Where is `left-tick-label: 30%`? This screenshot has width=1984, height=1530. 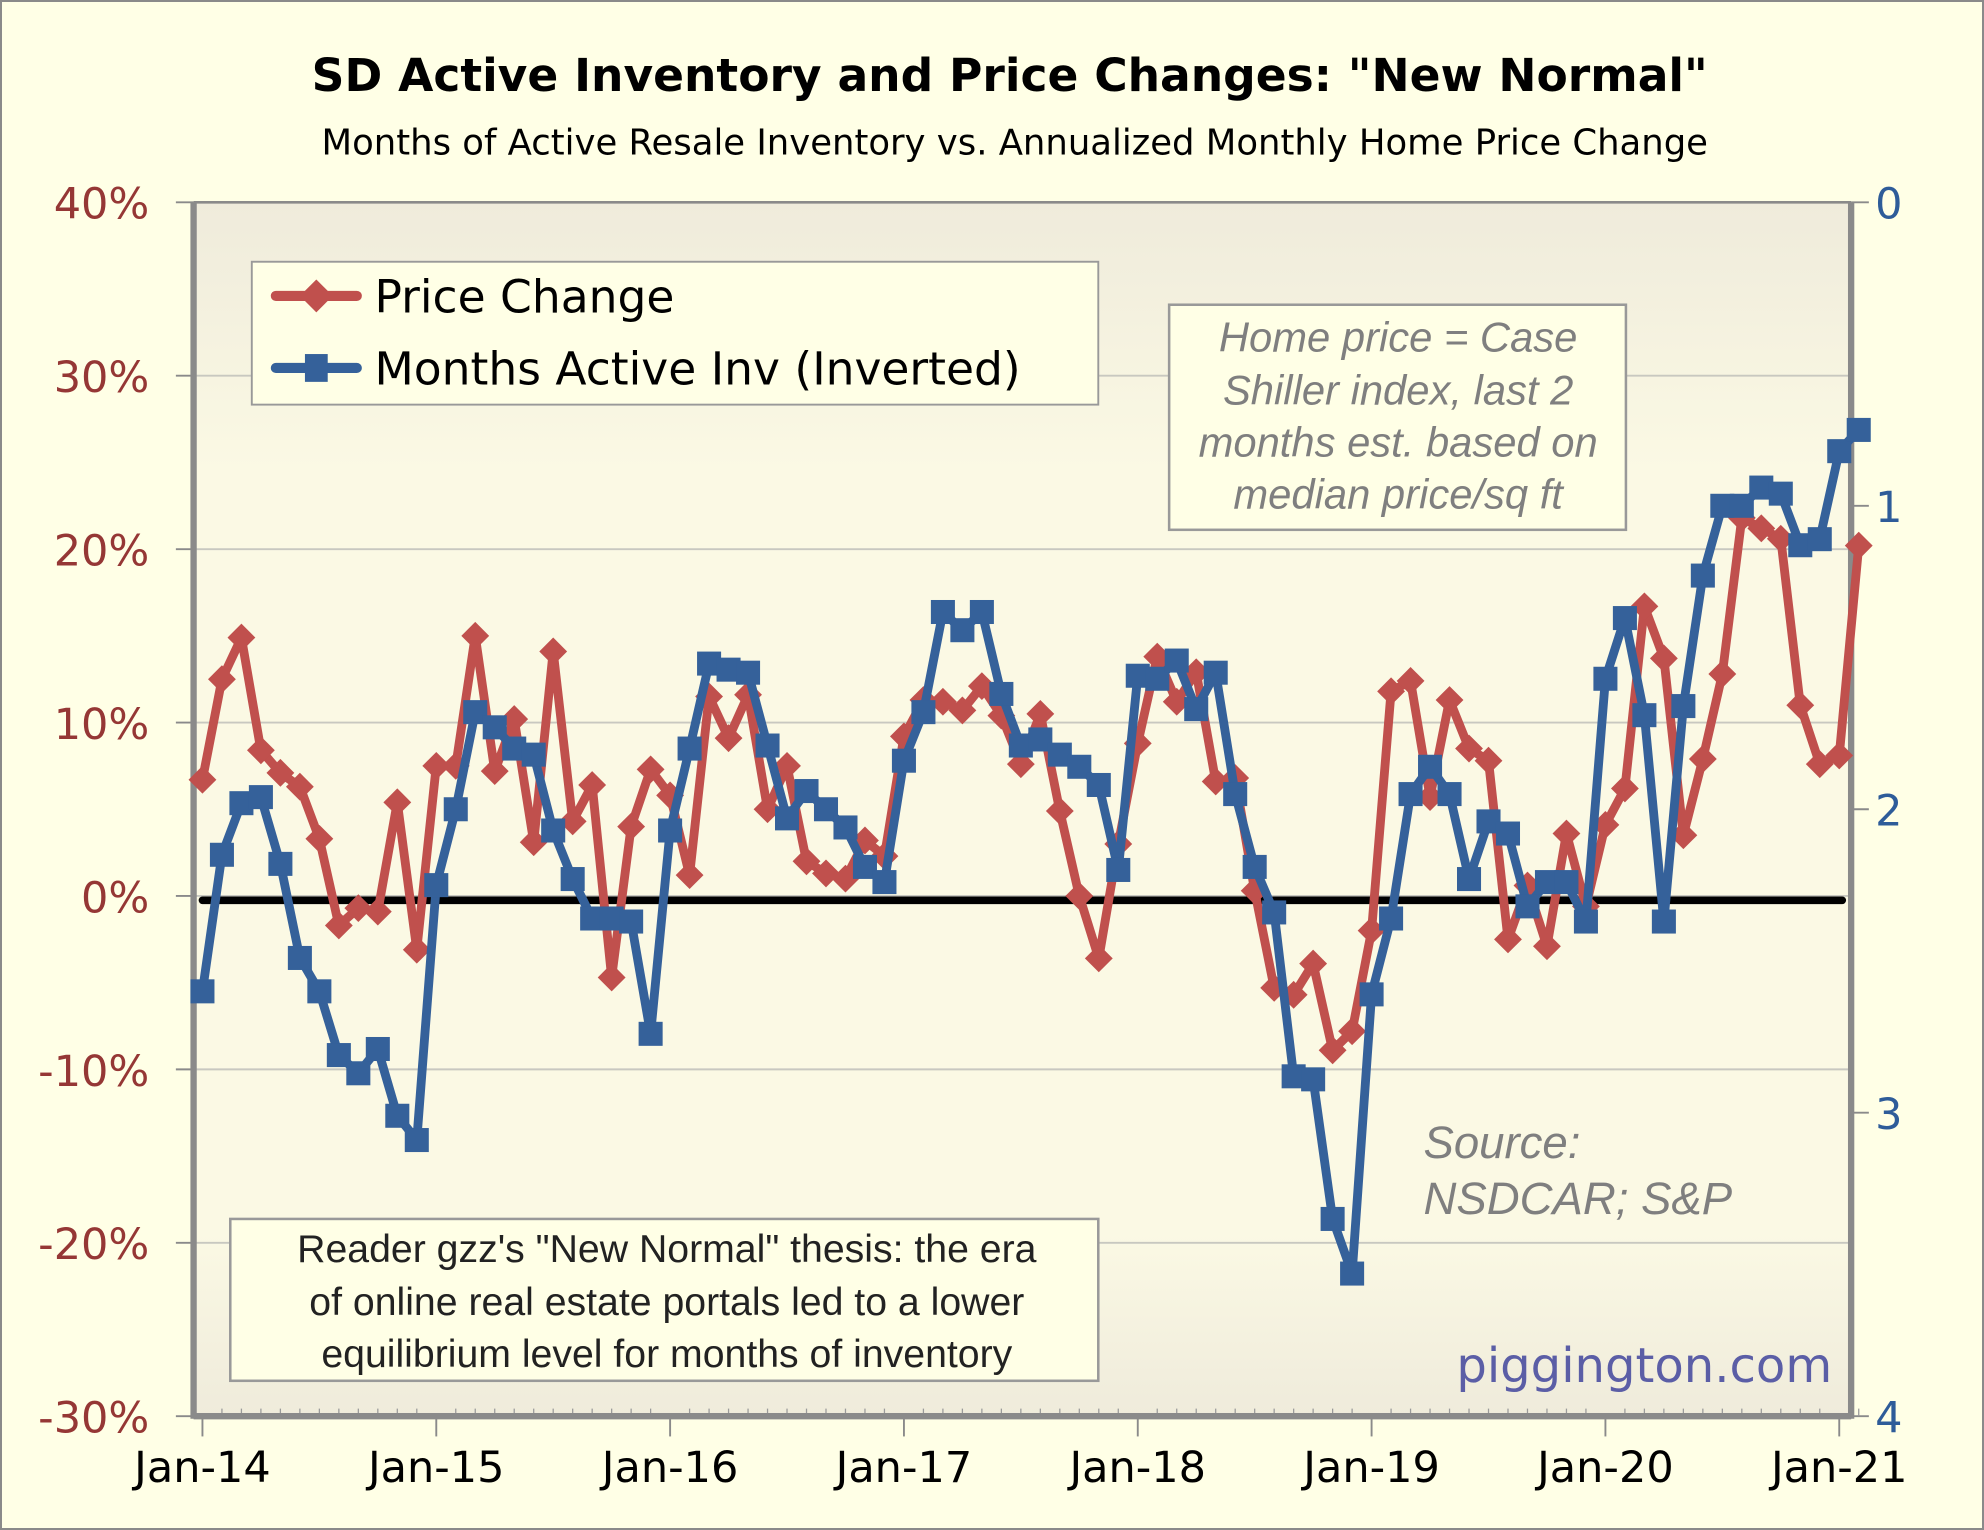
left-tick-label: 30% is located at coordinates (102, 378).